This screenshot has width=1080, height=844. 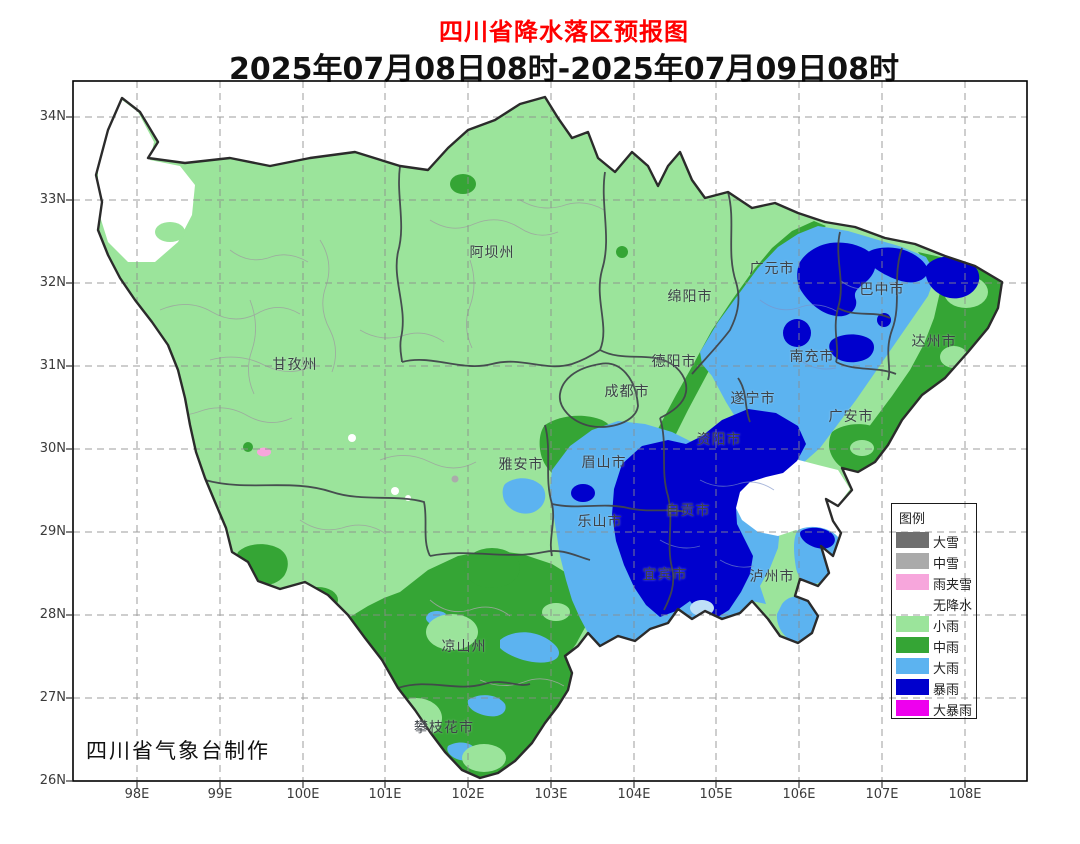 What do you see at coordinates (934, 603) in the screenshot?
I see `legend-row: 无降水` at bounding box center [934, 603].